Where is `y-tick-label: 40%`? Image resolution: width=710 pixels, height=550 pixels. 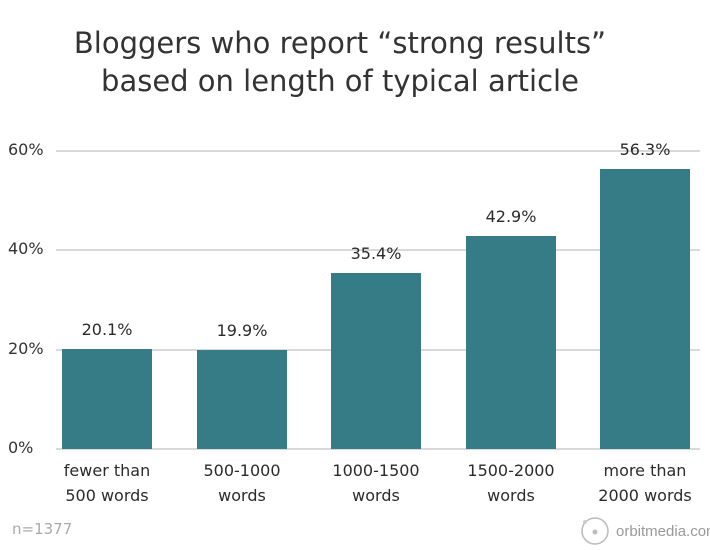 y-tick-label: 40% is located at coordinates (26, 249).